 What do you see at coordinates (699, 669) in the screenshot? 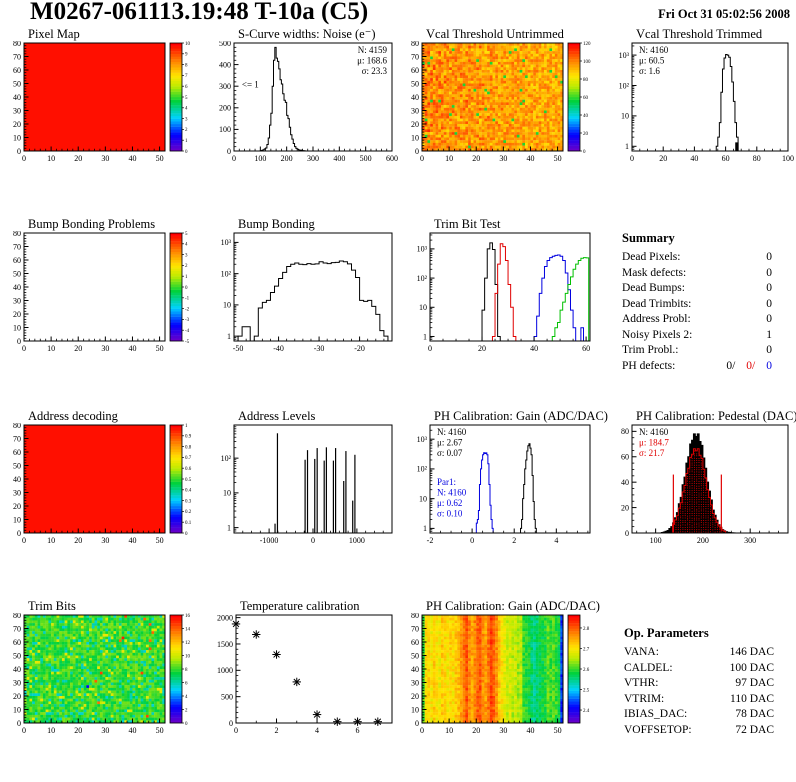
I see `text-row: CALDEL:100 DAC` at bounding box center [699, 669].